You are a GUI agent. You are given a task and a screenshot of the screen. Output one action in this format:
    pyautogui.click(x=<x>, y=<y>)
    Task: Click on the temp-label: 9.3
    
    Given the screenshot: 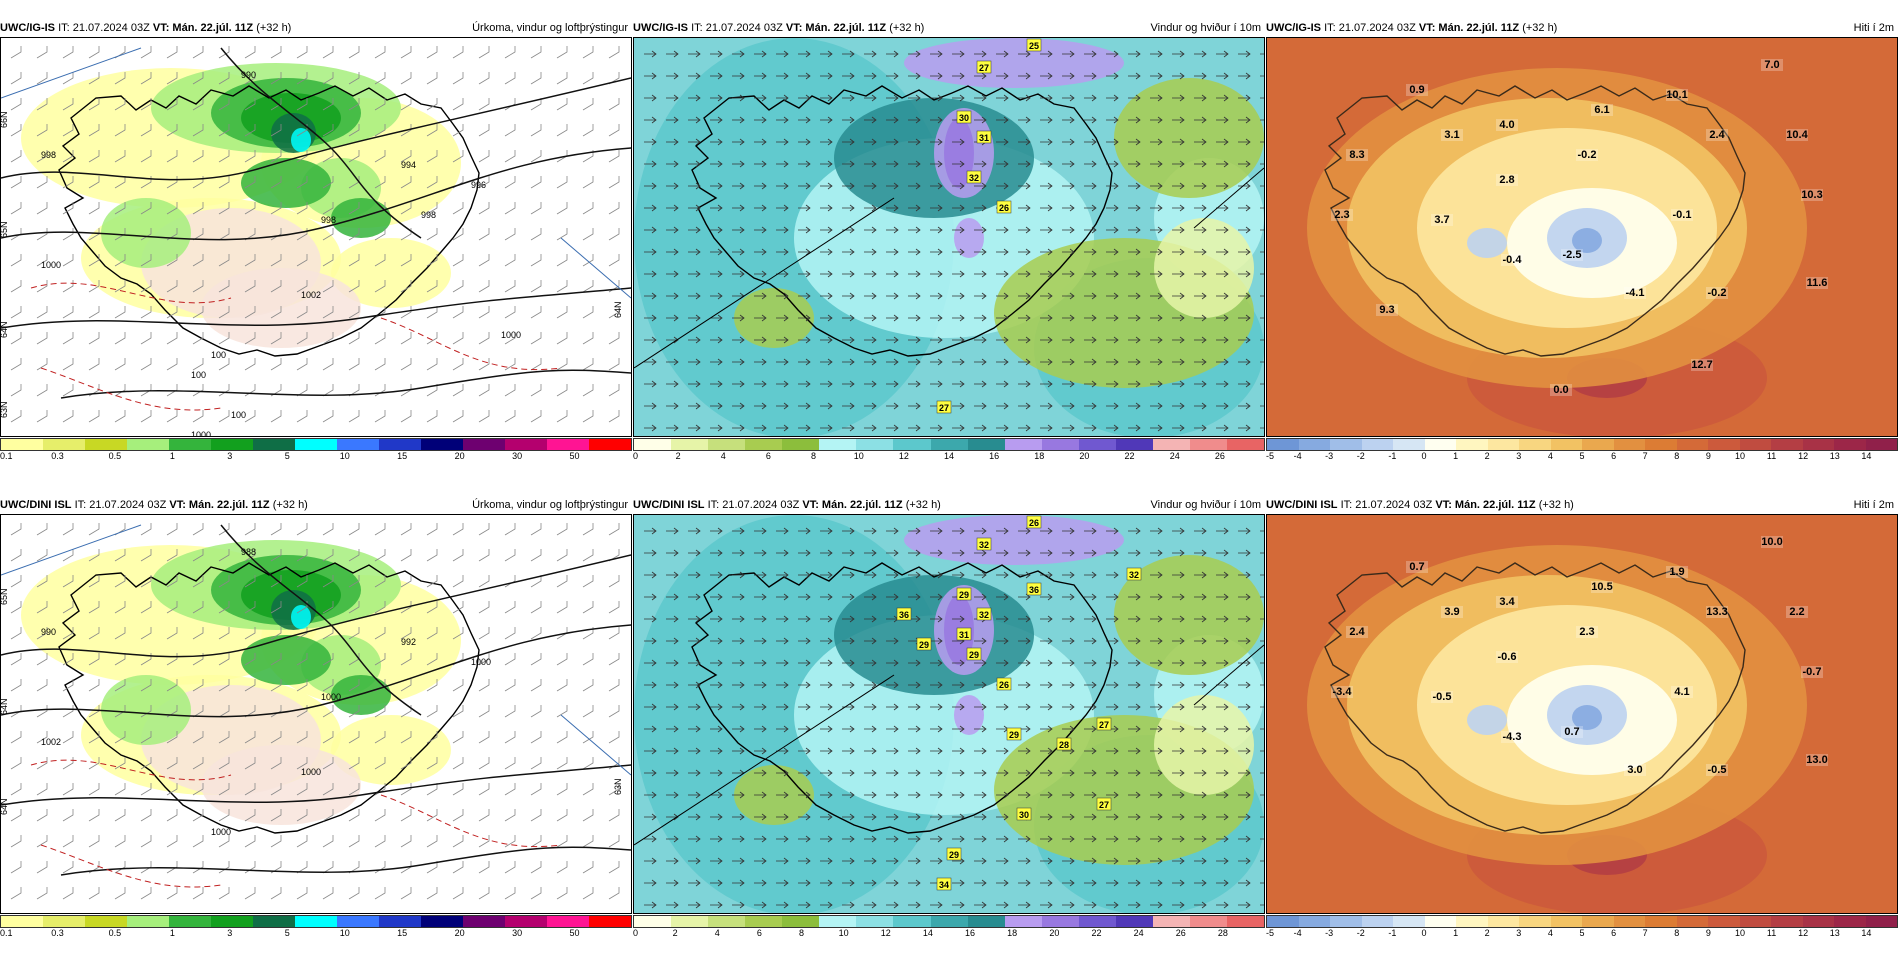 What is the action you would take?
    pyautogui.click(x=1386, y=310)
    